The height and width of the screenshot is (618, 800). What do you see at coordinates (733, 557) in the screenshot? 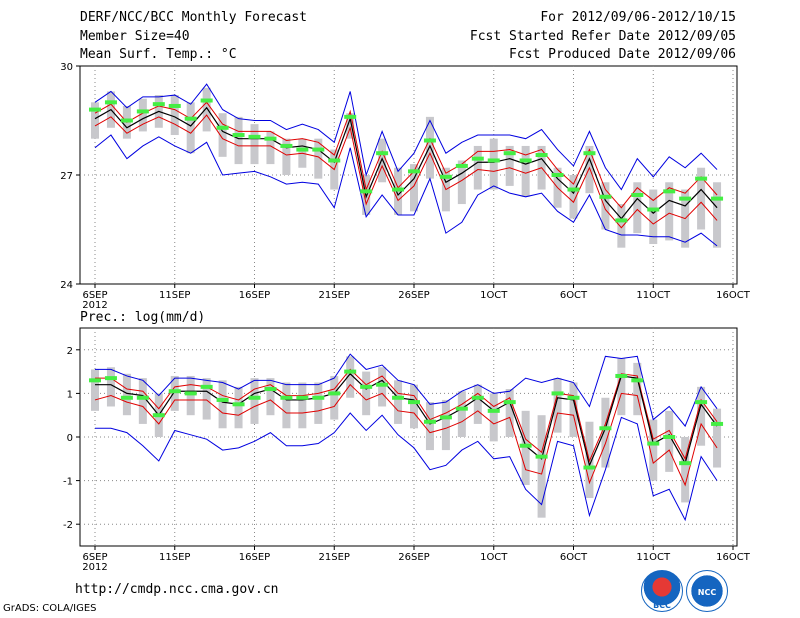
I see `prec-xtick-label: 16OCT` at bounding box center [733, 557].